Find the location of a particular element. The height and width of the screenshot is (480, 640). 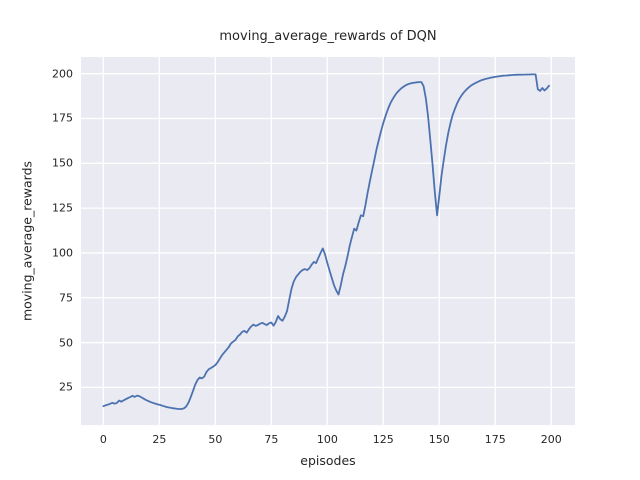

x-tick-label-50: 50 is located at coordinates (215, 439).